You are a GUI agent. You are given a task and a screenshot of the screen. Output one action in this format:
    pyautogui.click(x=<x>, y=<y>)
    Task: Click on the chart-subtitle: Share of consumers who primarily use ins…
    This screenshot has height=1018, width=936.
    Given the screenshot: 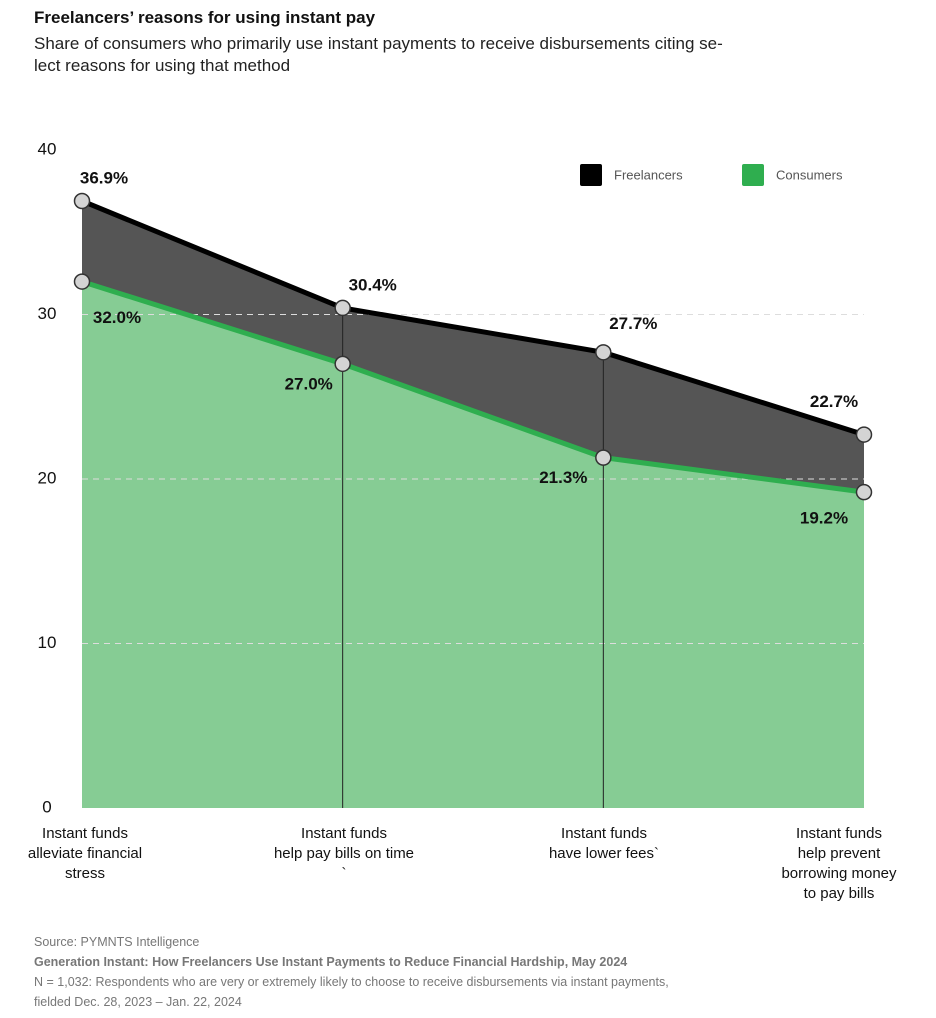 What is the action you would take?
    pyautogui.click(x=378, y=54)
    